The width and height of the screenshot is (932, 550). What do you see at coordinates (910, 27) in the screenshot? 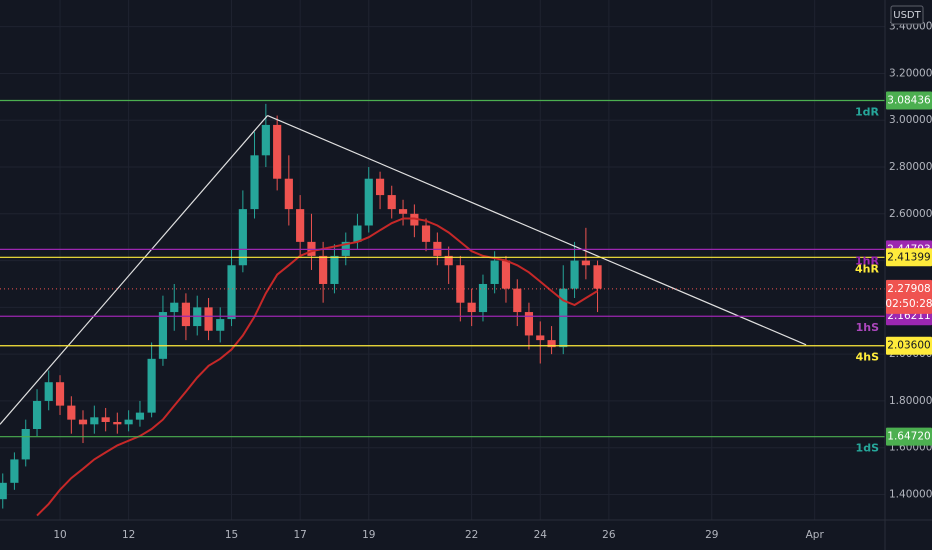
I see `y-tick-label: 3.40000` at bounding box center [910, 27].